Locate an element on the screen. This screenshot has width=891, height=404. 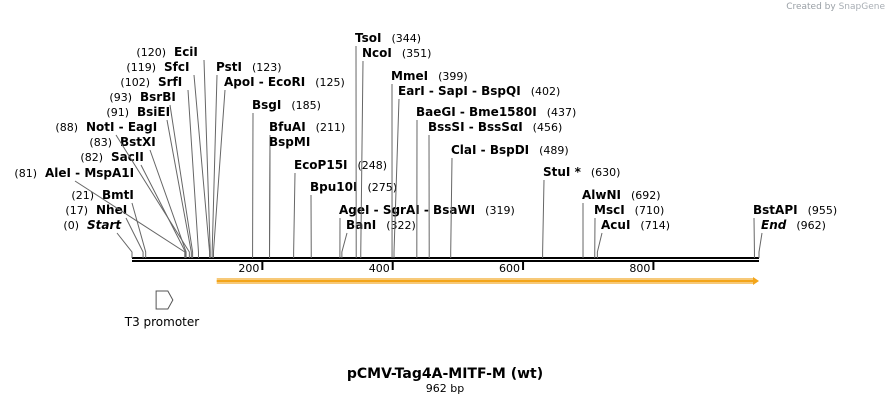
site-connector-bsrbi is located at coordinates (181, 181).